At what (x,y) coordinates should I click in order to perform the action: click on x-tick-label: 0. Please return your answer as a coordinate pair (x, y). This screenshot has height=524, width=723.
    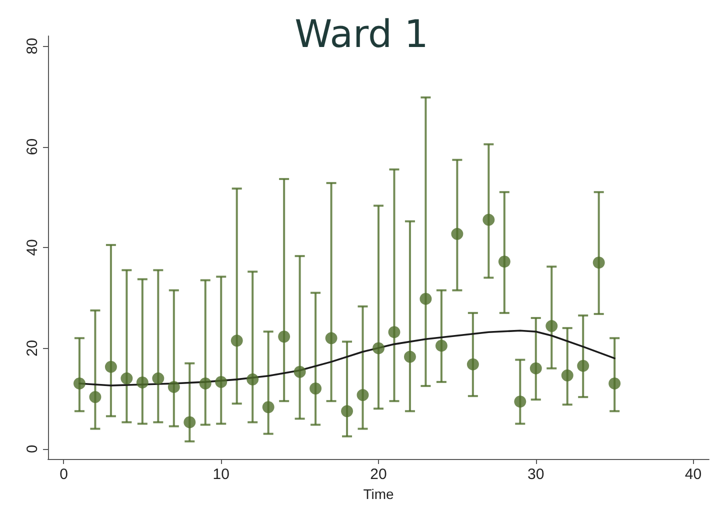
    Looking at the image, I should click on (64, 474).